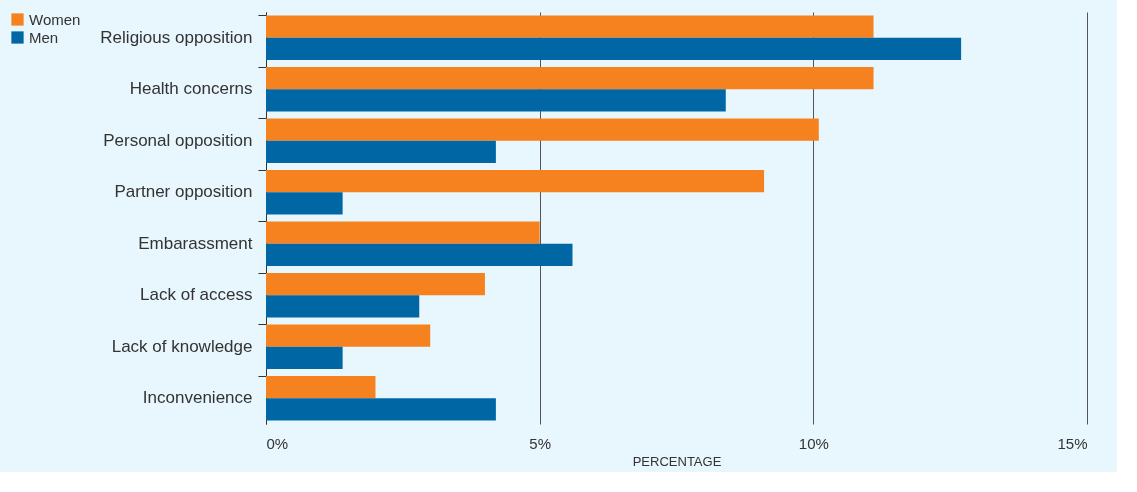 This screenshot has height=492, width=1137. Describe the element at coordinates (813, 443) in the screenshot. I see `x-tick-label: 10%` at that location.